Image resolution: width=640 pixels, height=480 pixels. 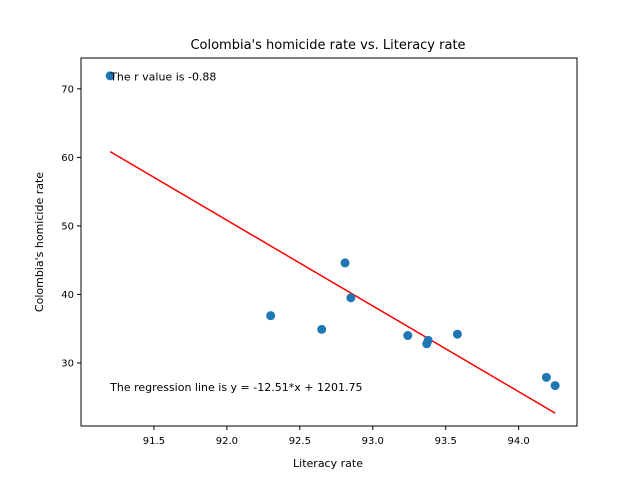 What do you see at coordinates (300, 441) in the screenshot?
I see `x-tick-label: 92.5` at bounding box center [300, 441].